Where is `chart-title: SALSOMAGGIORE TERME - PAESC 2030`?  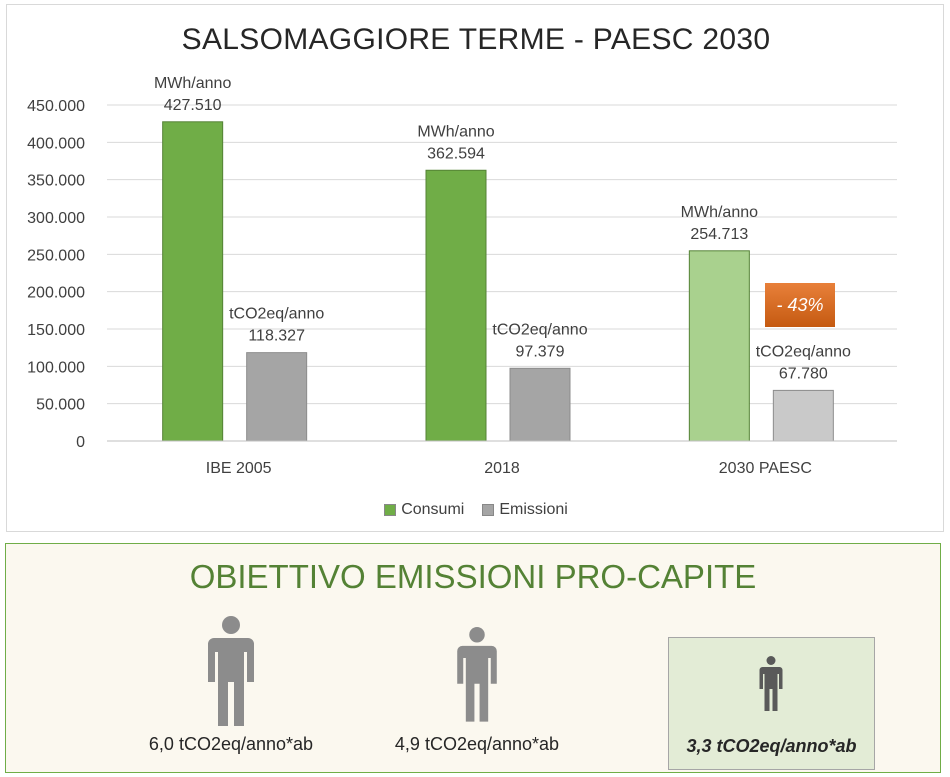 chart-title: SALSOMAGGIORE TERME - PAESC 2030 is located at coordinates (476, 39).